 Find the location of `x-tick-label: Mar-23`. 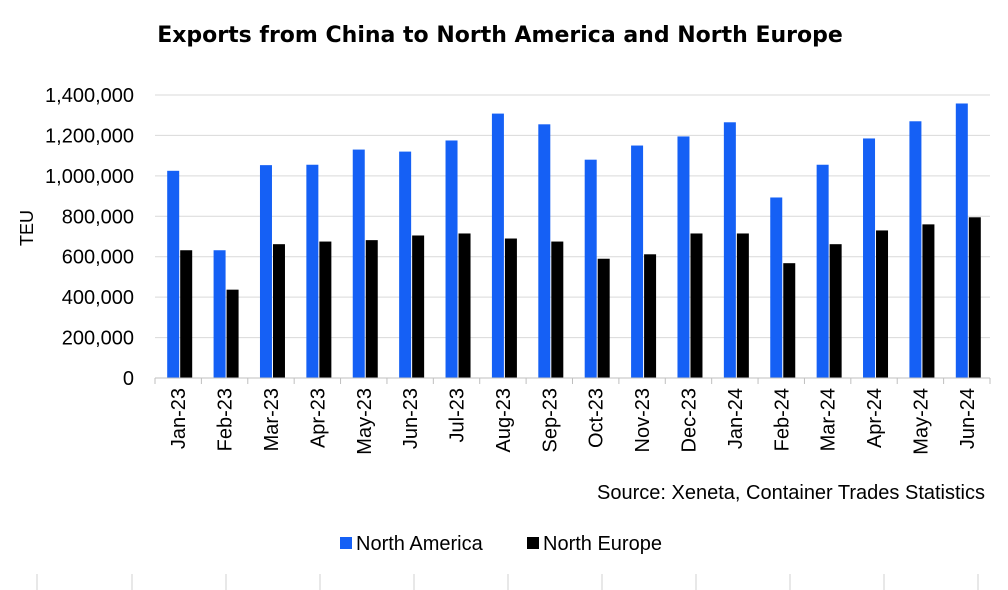

x-tick-label: Mar-23 is located at coordinates (272, 419).